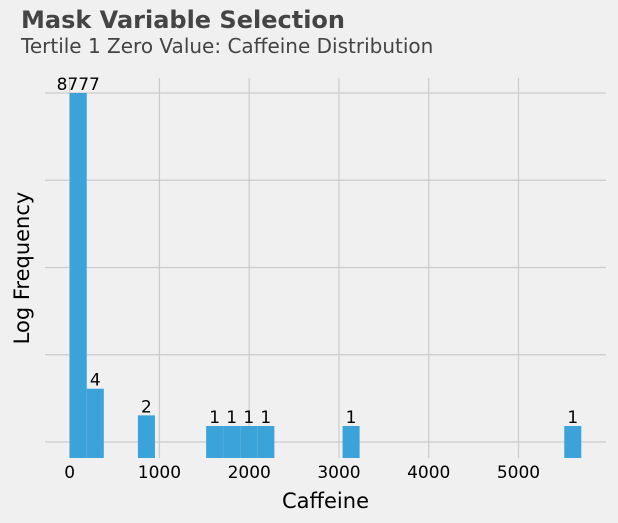  Describe the element at coordinates (22, 268) in the screenshot. I see `y-axis-label: Log Frequency` at that location.